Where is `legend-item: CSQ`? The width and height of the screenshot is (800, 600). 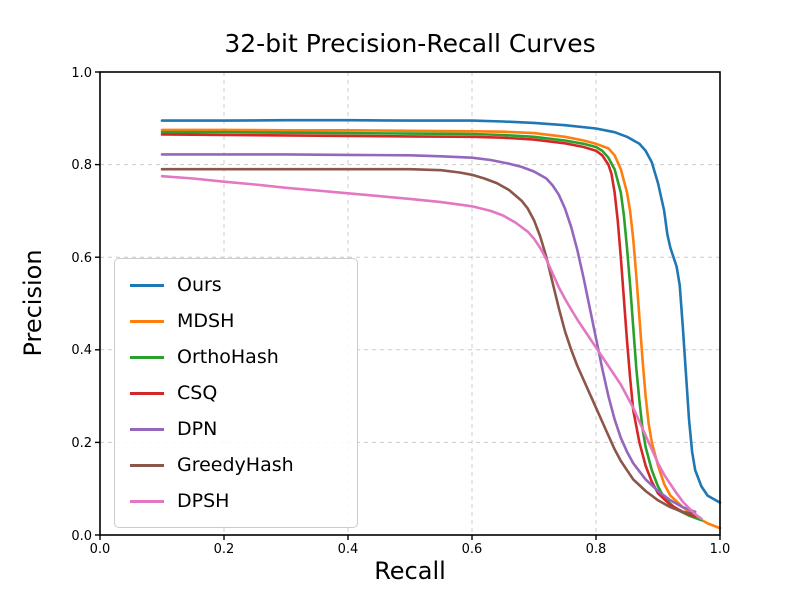
legend-item: CSQ is located at coordinates (236, 393).